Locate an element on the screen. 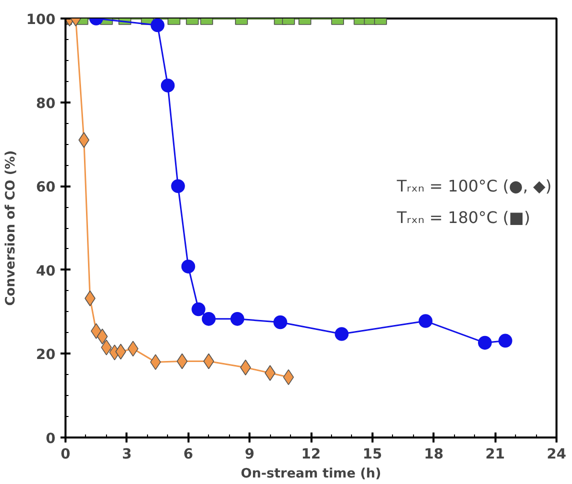  x-tick-label: 3 is located at coordinates (127, 454).